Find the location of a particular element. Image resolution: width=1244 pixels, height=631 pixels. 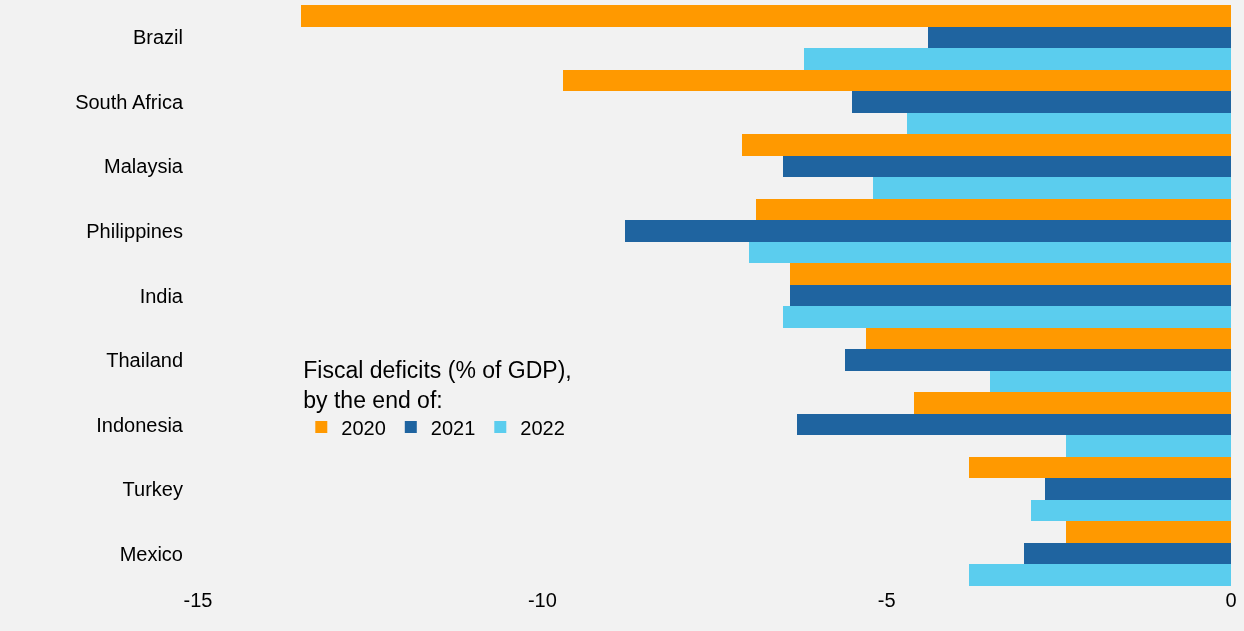

y-tick-label: Indonesia is located at coordinates (140, 424).